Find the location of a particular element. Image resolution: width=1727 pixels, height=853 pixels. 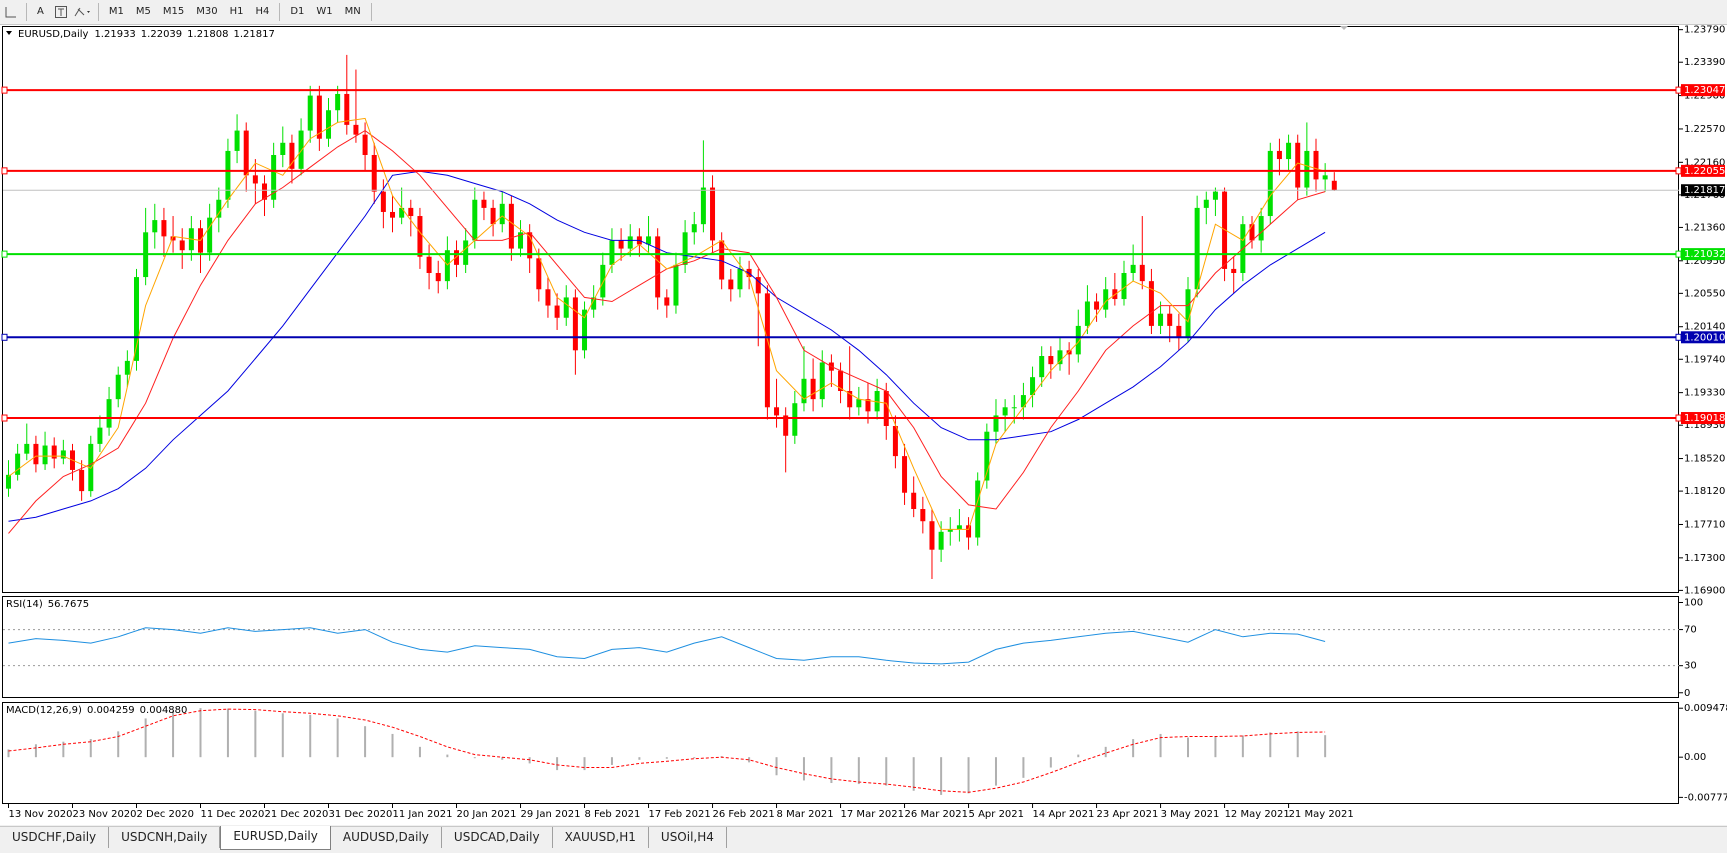

period-button: M5 is located at coordinates (143, 11).